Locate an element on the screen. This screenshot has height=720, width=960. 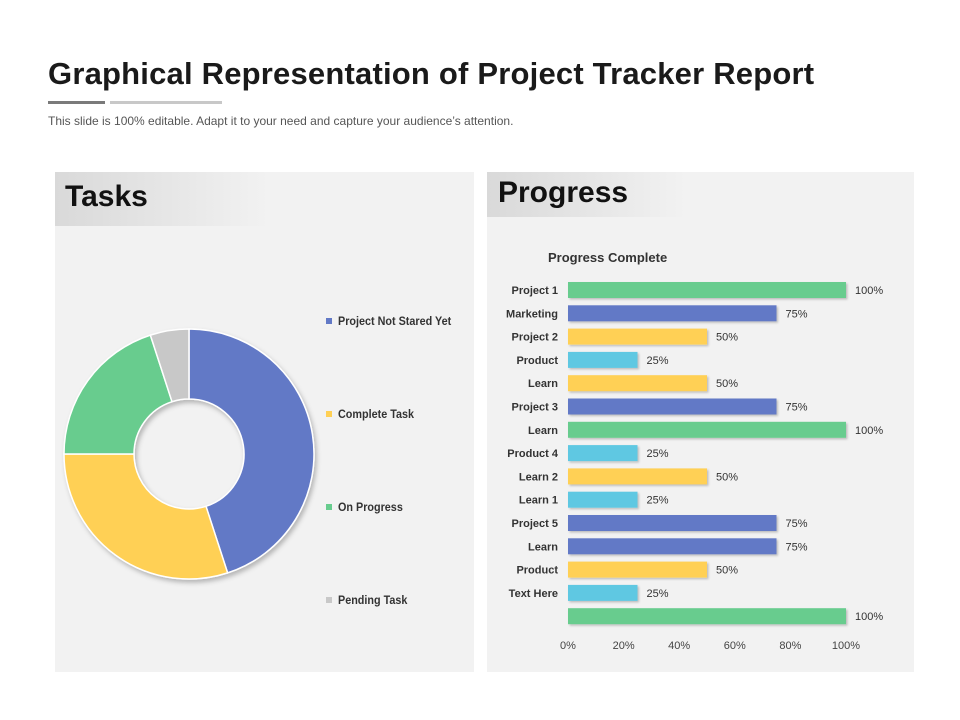
category-label: Text Here is located at coordinates (533, 594).